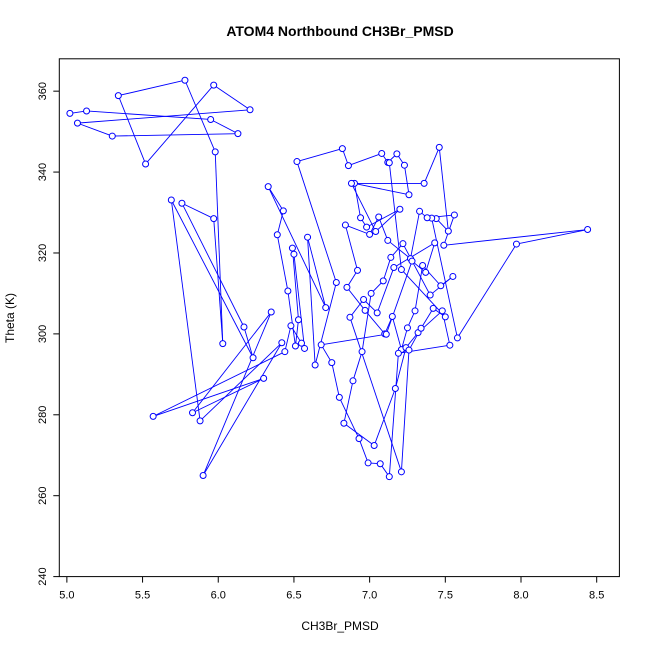 The width and height of the screenshot is (650, 650). I want to click on y-tick-label: 300, so click(43, 334).